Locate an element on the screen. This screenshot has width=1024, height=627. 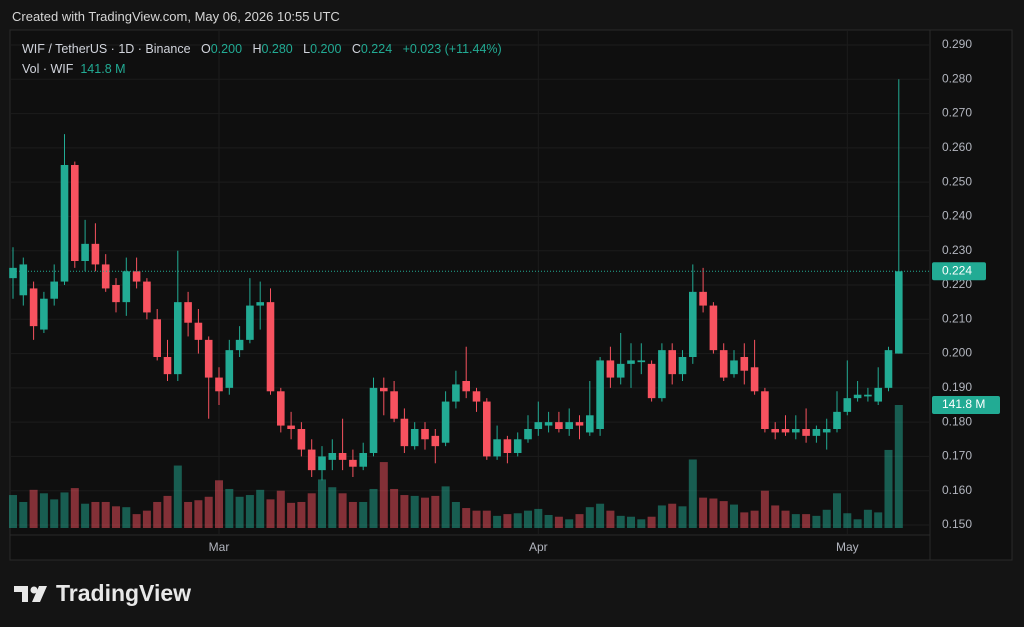
legend-volume: Vol · WIF 141.8 M is located at coordinates (262, 69).